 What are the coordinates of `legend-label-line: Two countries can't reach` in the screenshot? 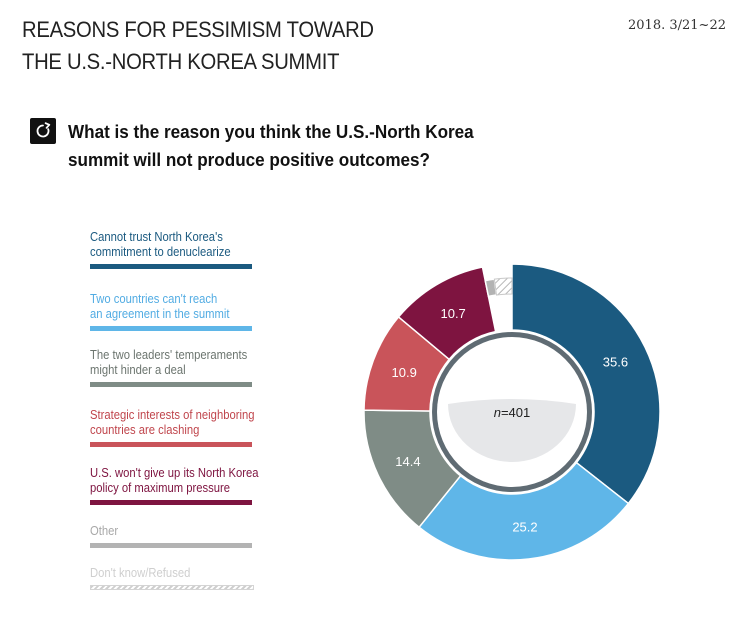 It's located at (154, 299).